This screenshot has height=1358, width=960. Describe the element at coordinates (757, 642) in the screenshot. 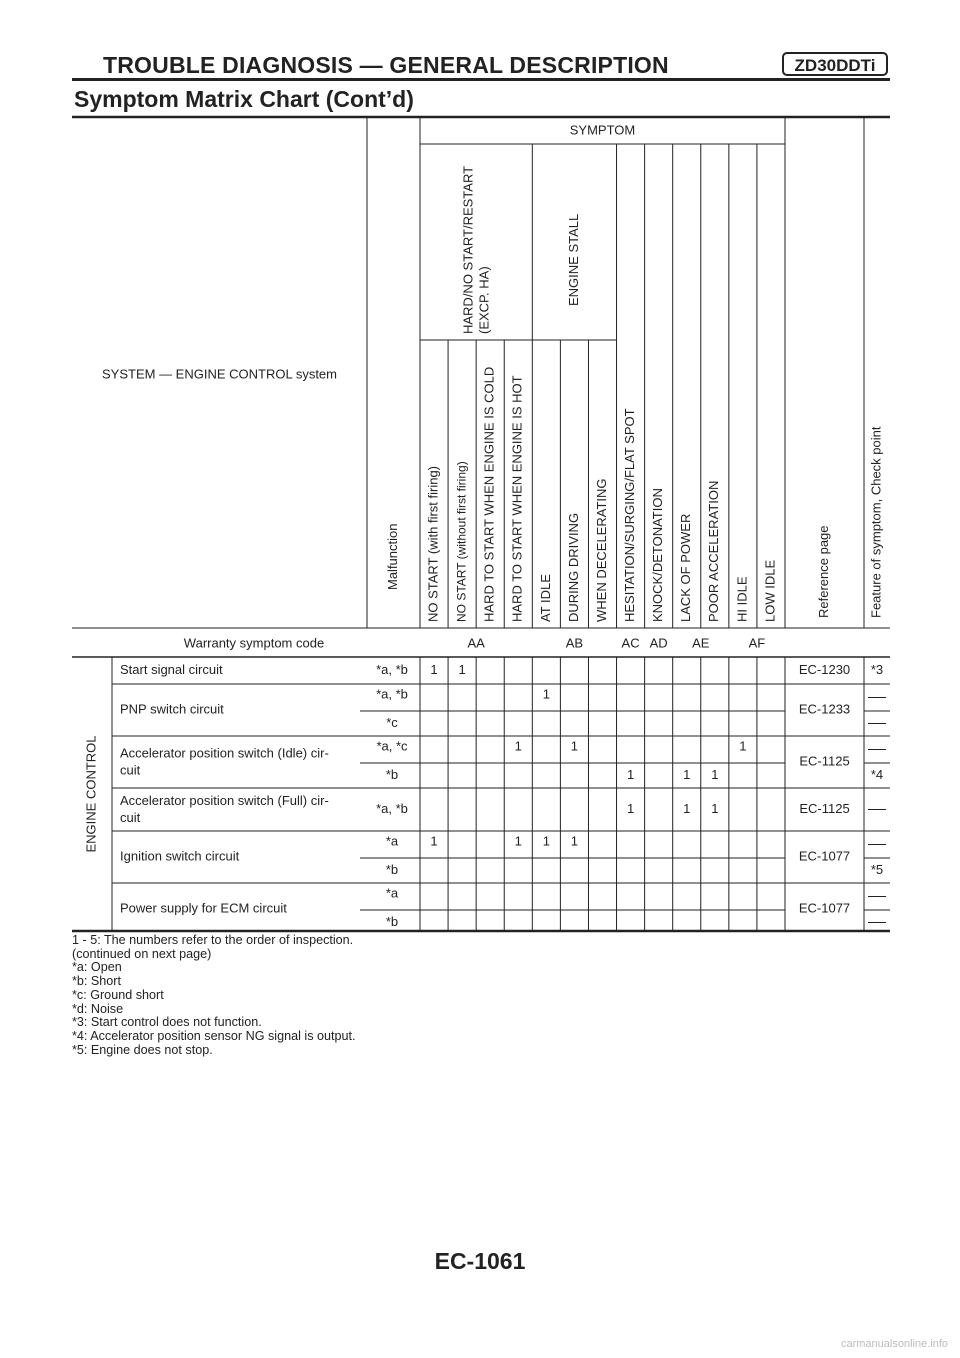

I see `warranty-code: AF` at that location.